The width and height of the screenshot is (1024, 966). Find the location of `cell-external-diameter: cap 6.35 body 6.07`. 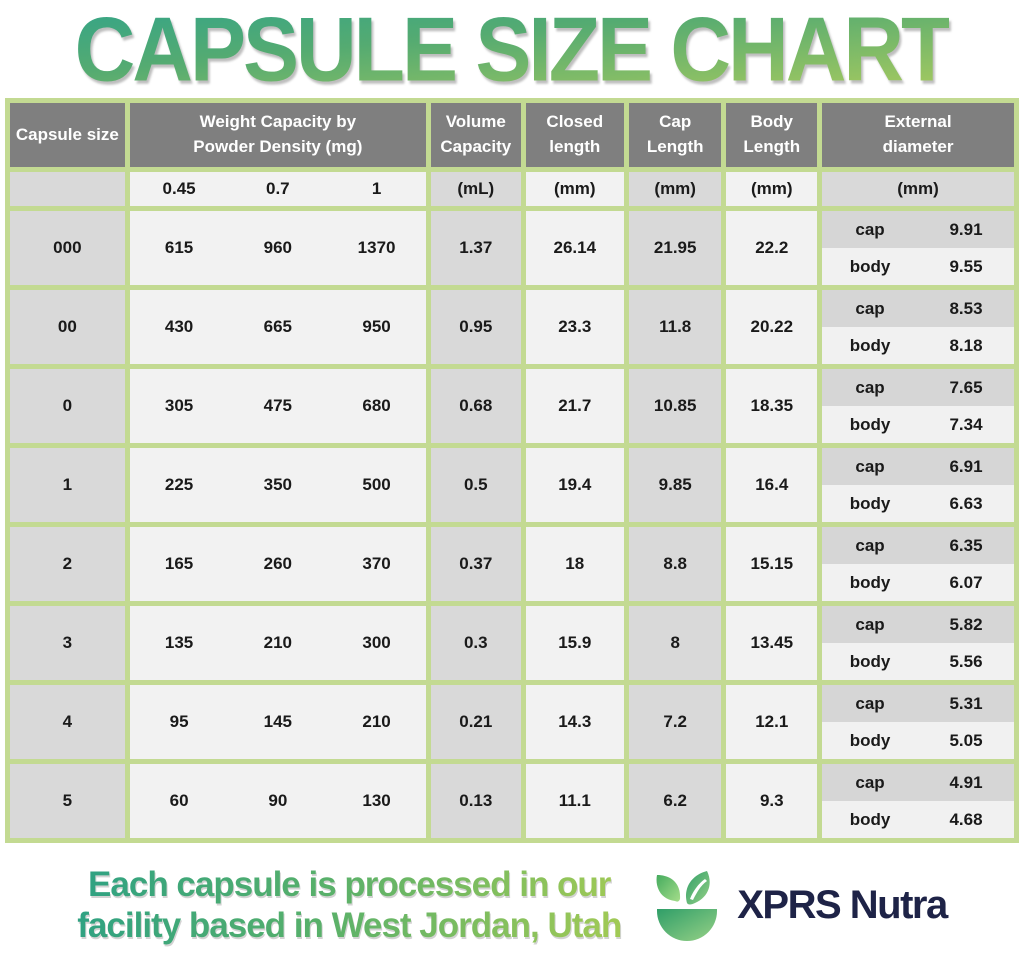

cell-external-diameter: cap 6.35 body 6.07 is located at coordinates (918, 564).